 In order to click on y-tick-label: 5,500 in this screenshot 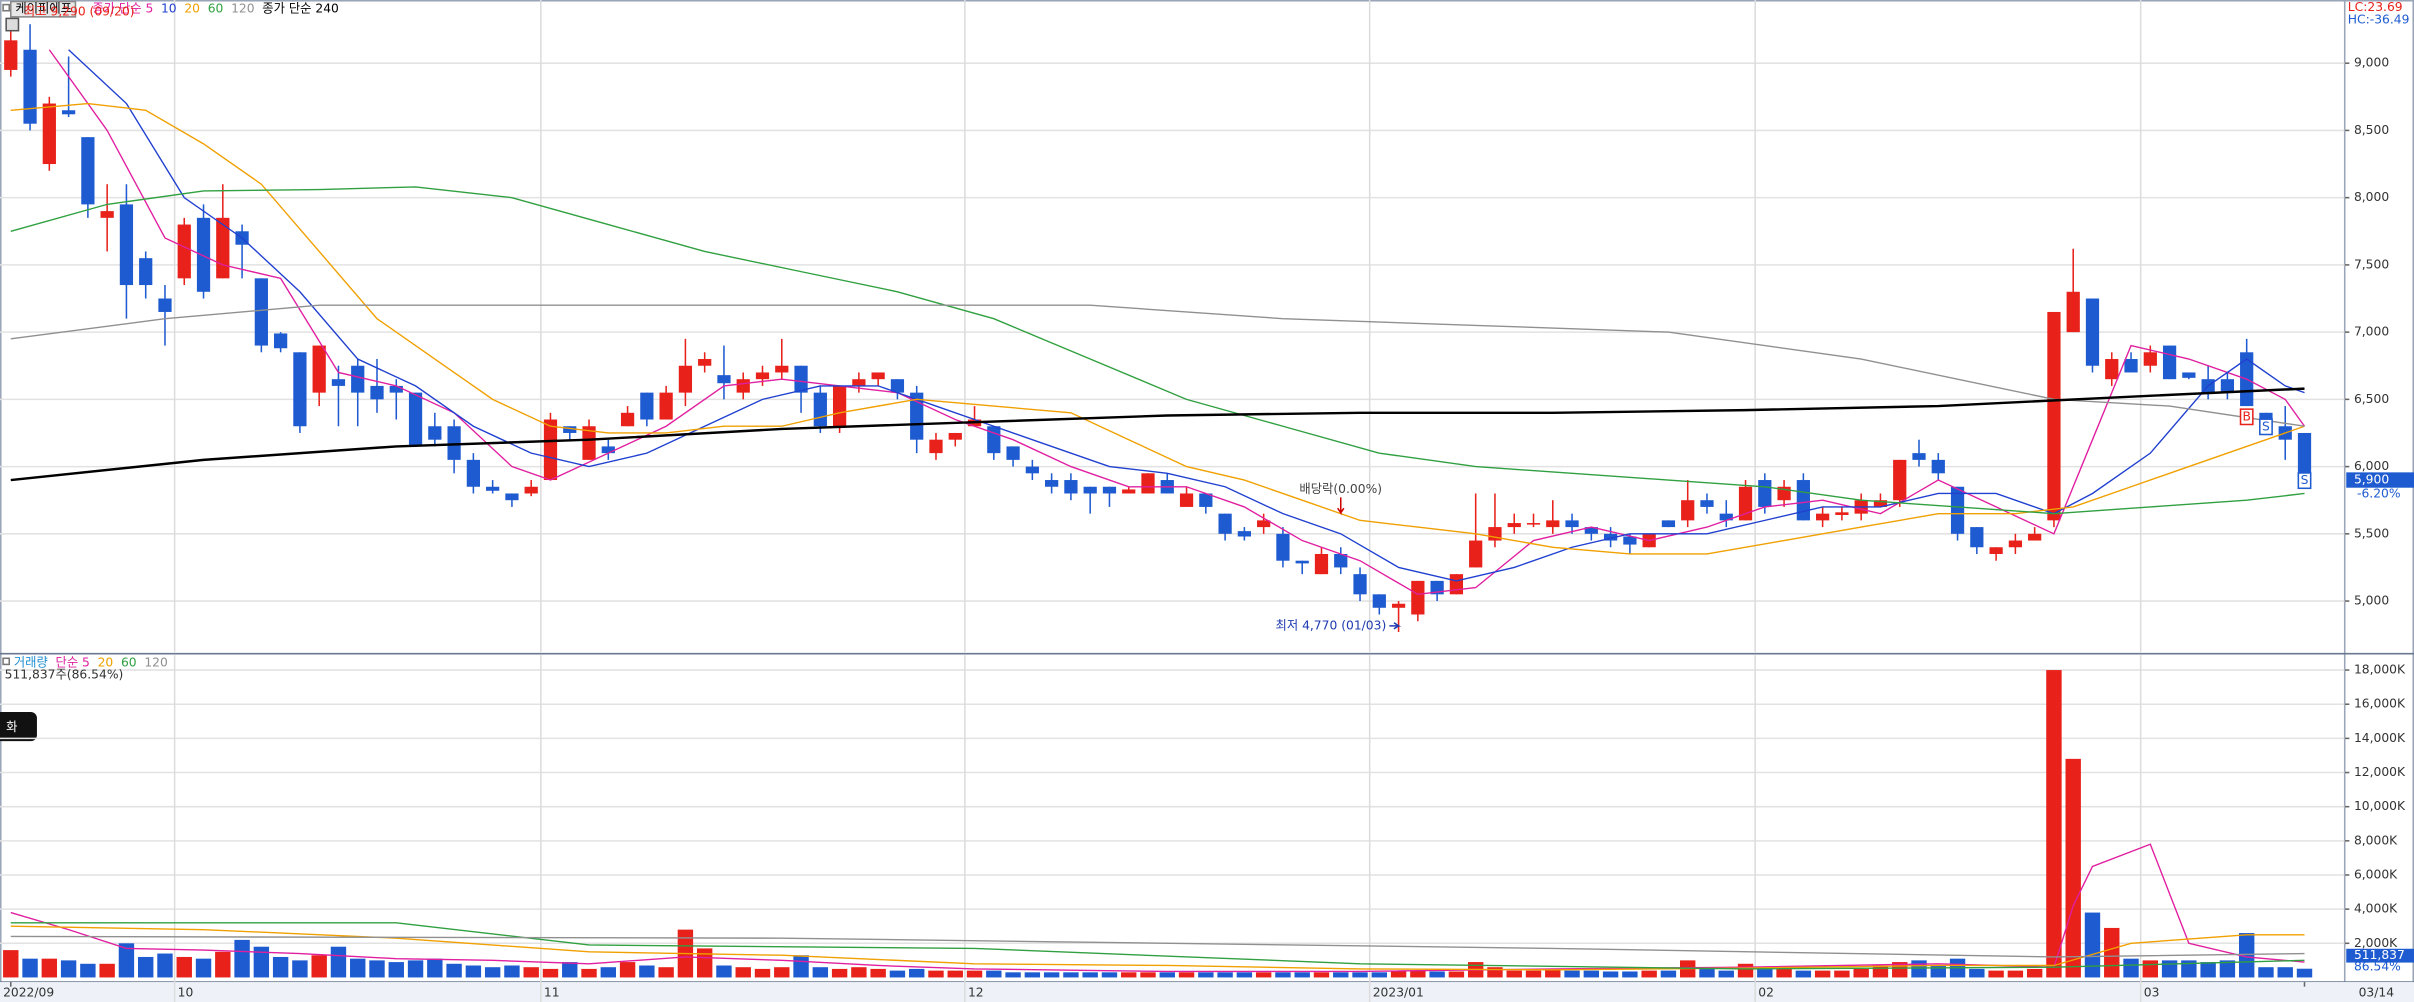, I will do `click(2371, 533)`.